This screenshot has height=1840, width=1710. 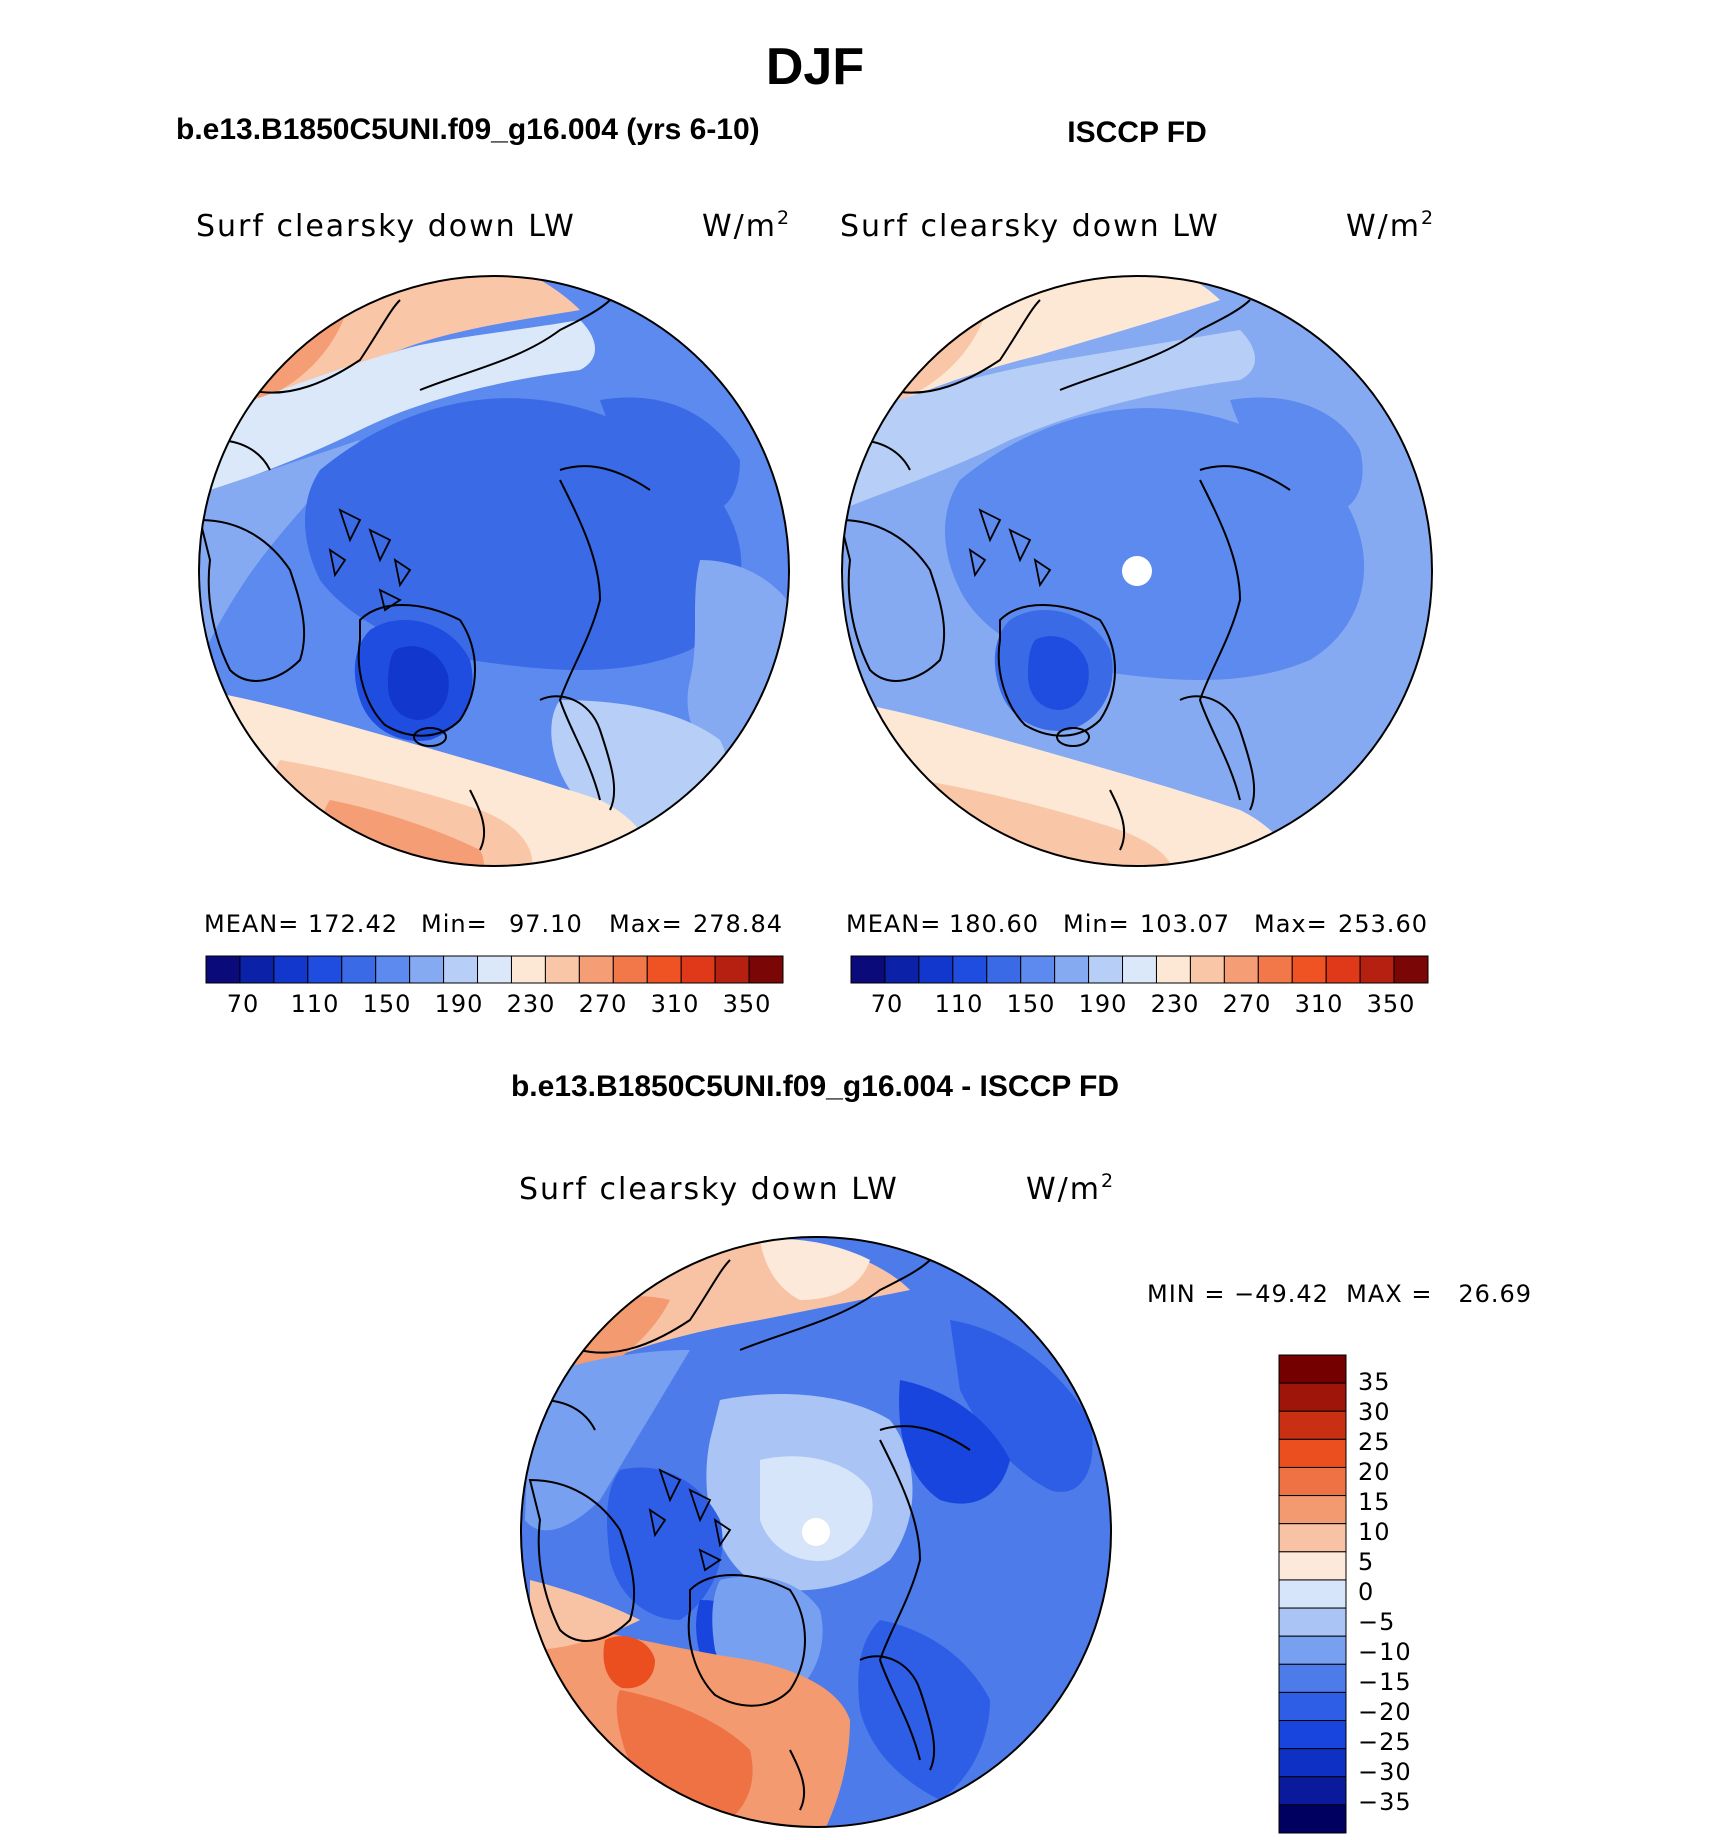 I want to click on coastline-greenland, so click(x=746, y=1640).